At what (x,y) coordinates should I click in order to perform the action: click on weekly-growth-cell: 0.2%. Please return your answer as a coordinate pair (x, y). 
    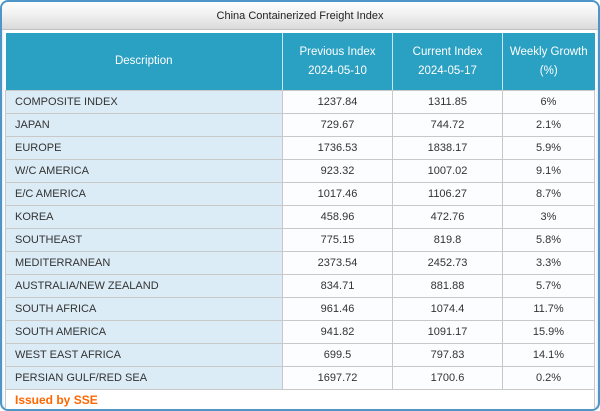
    Looking at the image, I should click on (548, 378).